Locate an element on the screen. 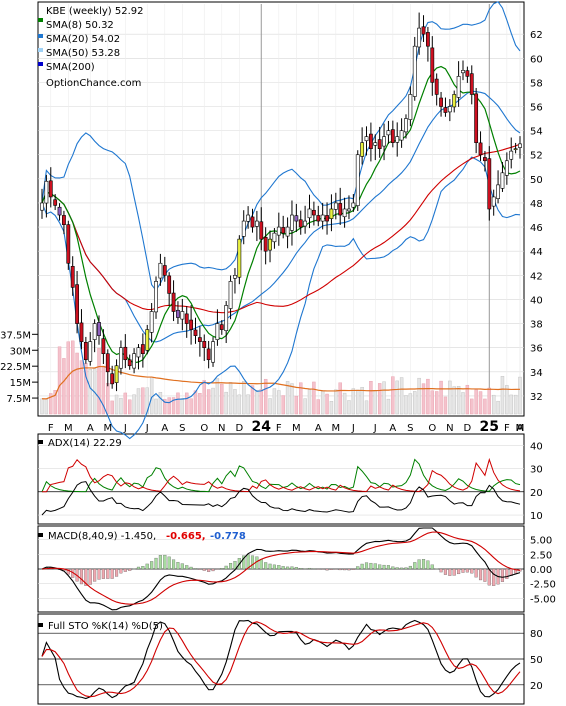  price-tick-label: 42 is located at coordinates (536, 276).